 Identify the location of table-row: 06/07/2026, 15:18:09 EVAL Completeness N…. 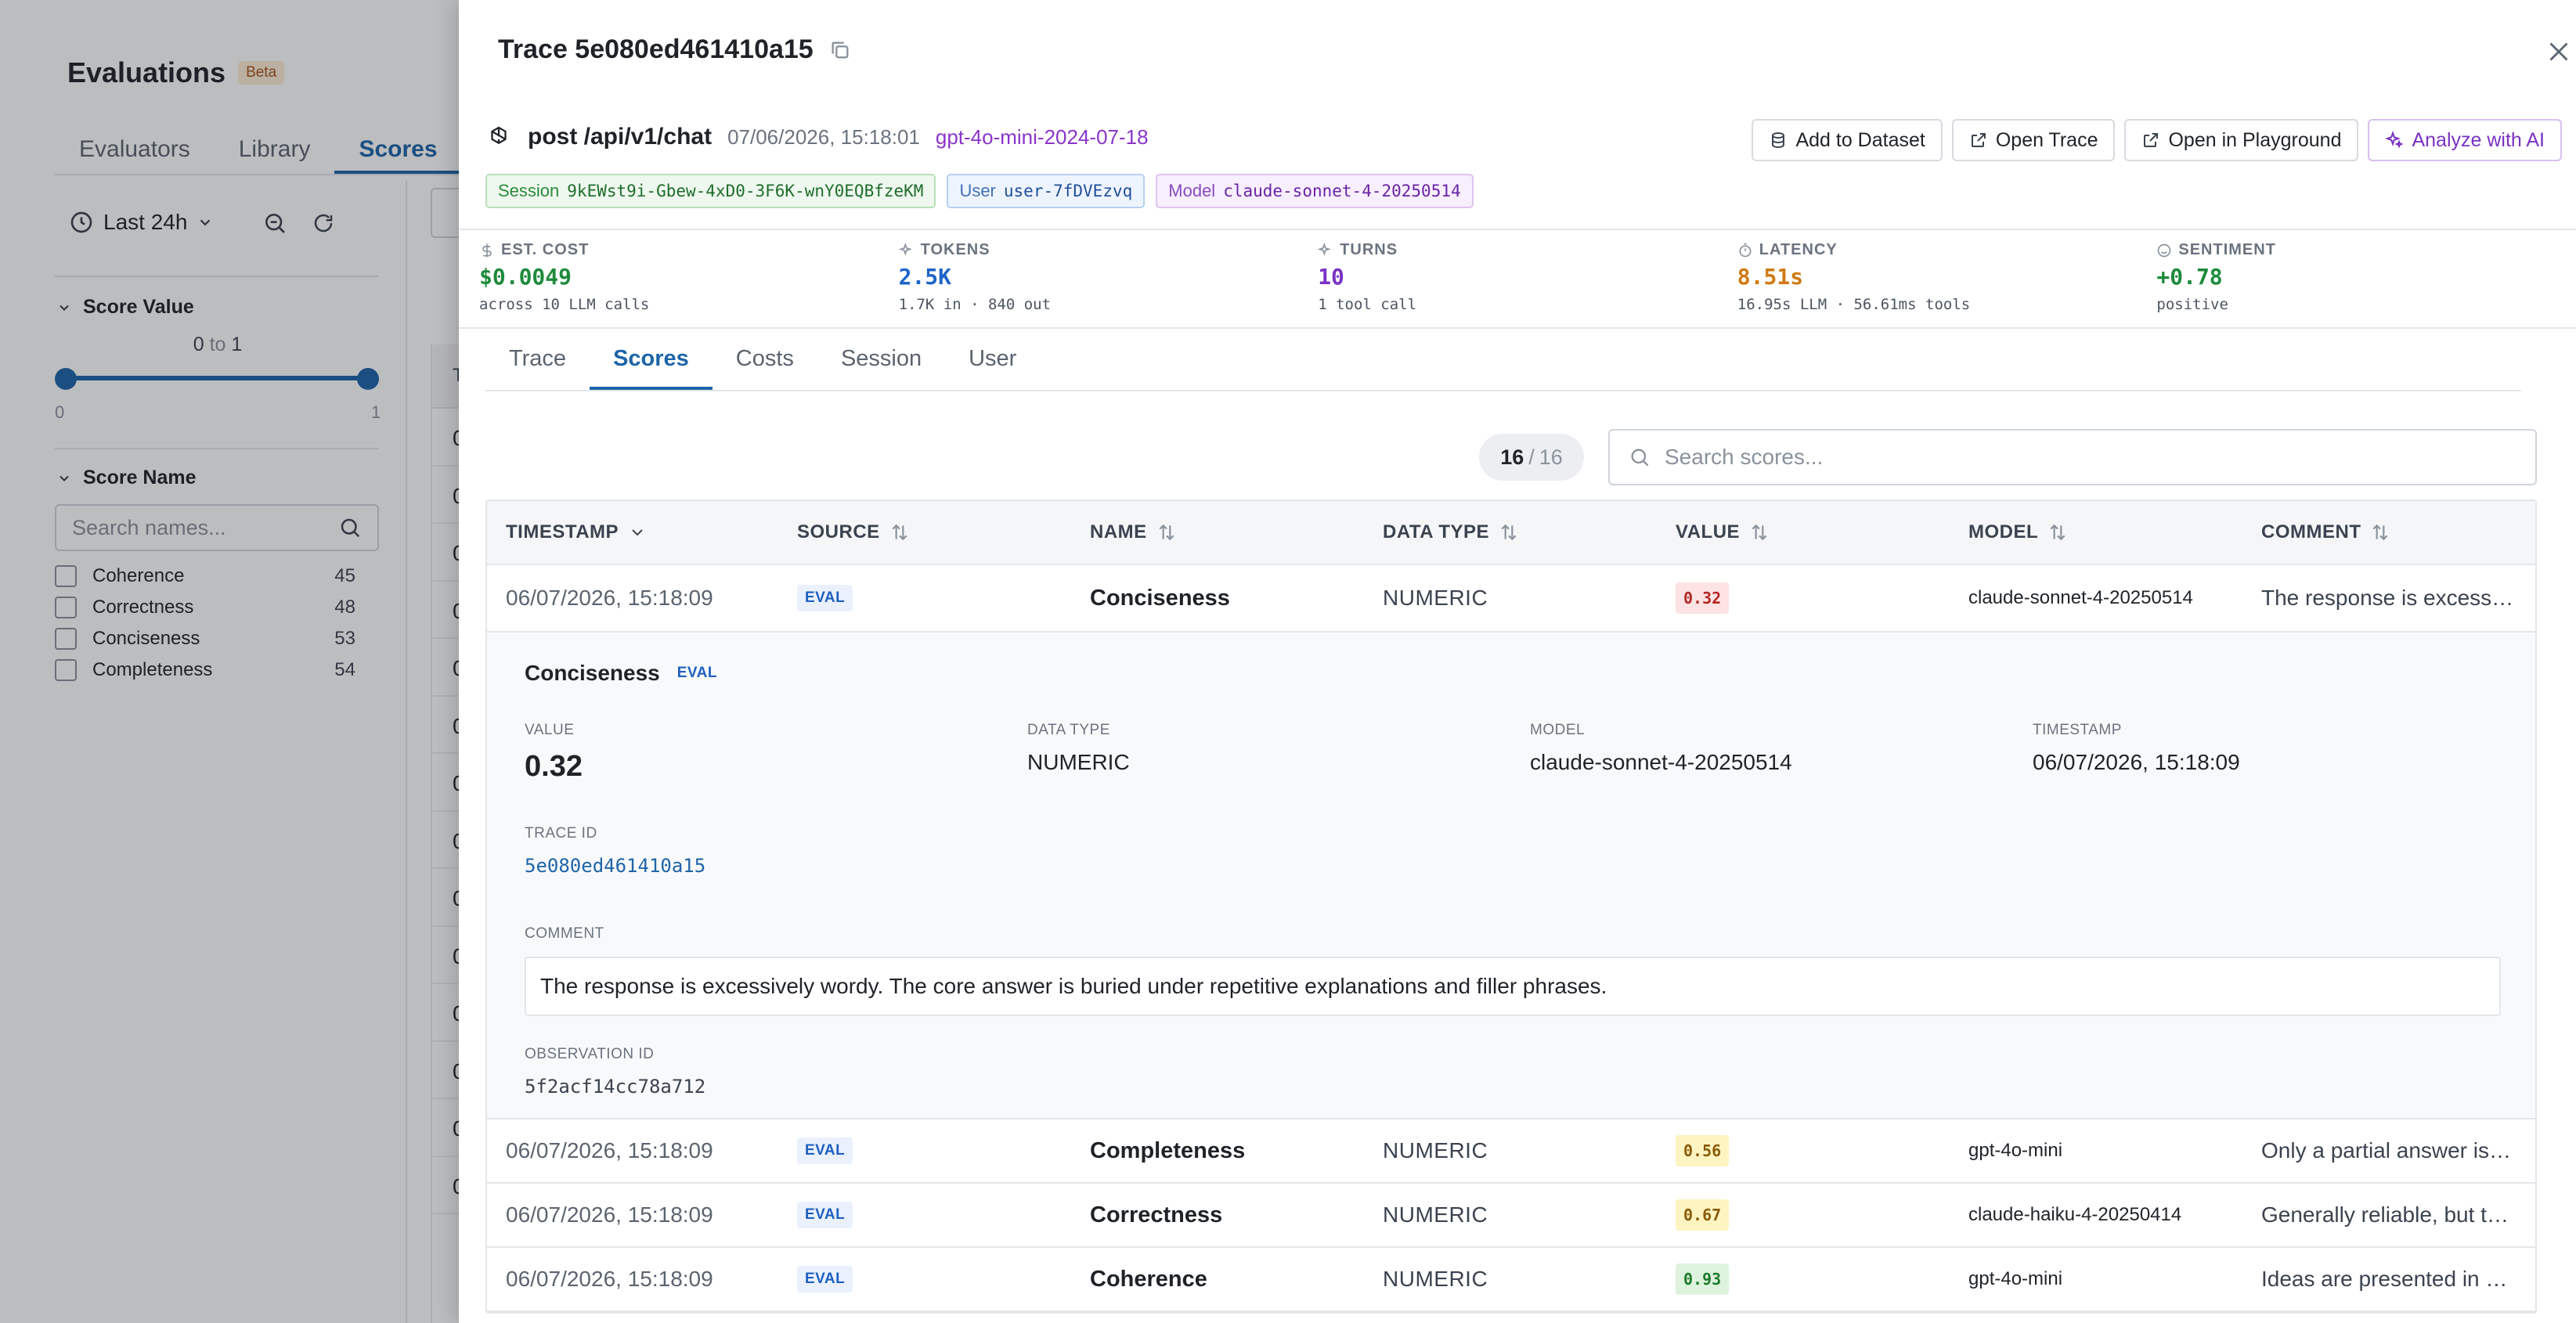
(1511, 1151).